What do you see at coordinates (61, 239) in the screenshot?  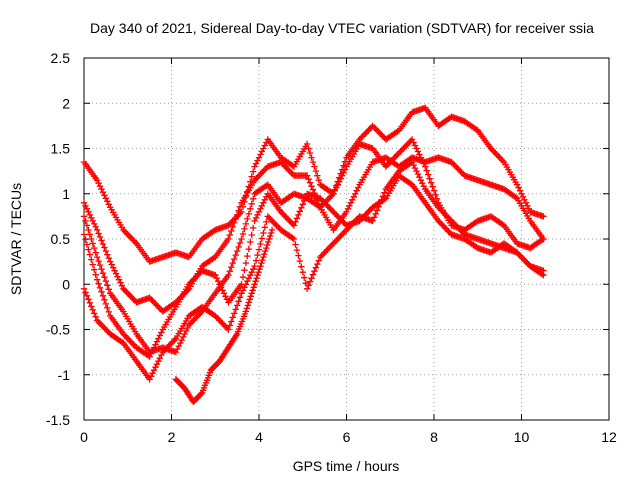 I see `y-tick-label: 0.5` at bounding box center [61, 239].